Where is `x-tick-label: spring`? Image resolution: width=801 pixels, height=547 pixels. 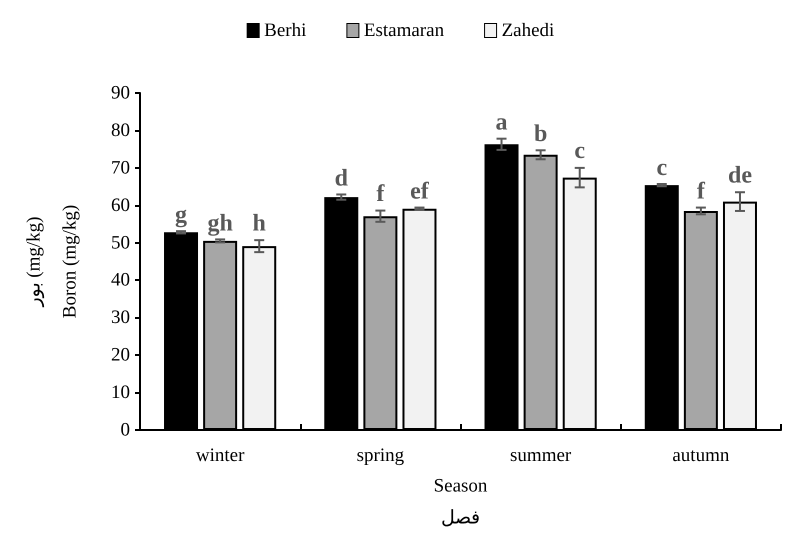 x-tick-label: spring is located at coordinates (380, 455).